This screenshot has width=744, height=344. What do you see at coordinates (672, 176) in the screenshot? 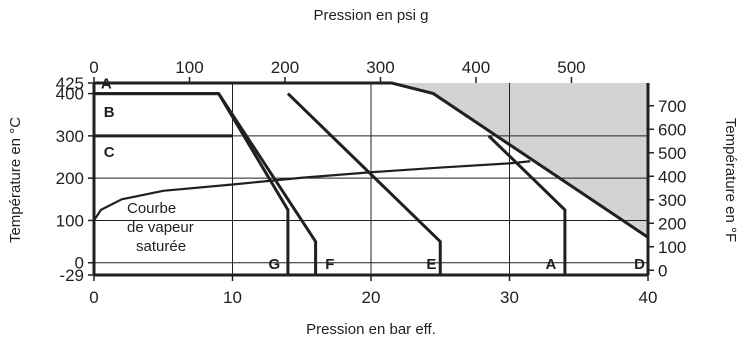
I see `right-tick-label: 400` at bounding box center [672, 176].